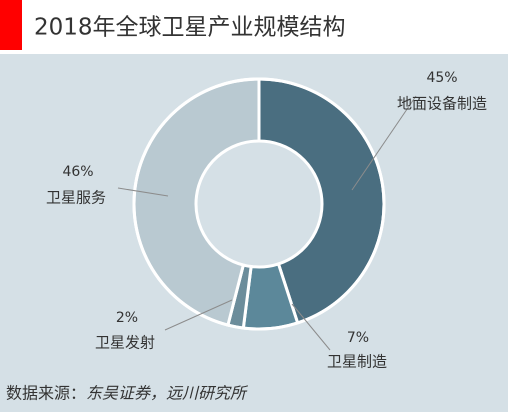 The height and width of the screenshot is (416, 508). I want to click on chart-title: 2018年全球卫星产业规模结构, so click(190, 28).